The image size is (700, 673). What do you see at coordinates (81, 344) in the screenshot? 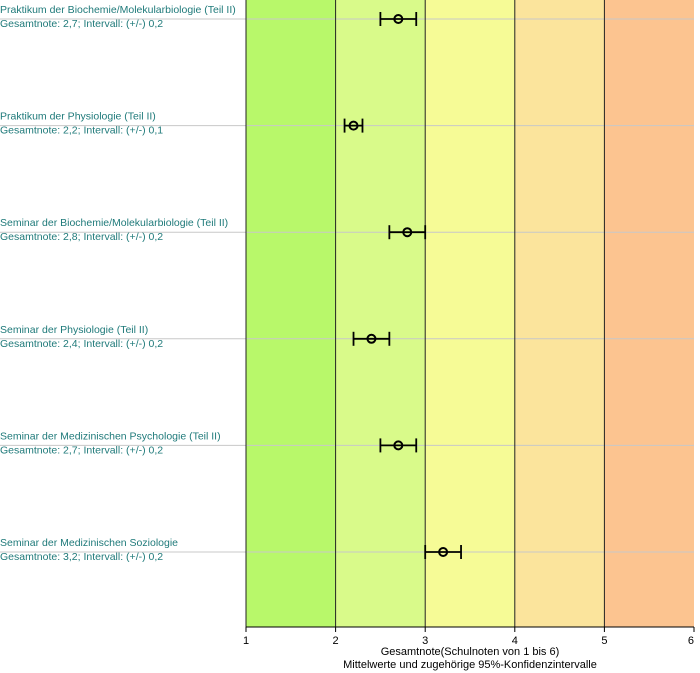
I see `row-note-text: Gesamtnote: 2,4; Intervall: (+/-) 0,2` at bounding box center [81, 344].